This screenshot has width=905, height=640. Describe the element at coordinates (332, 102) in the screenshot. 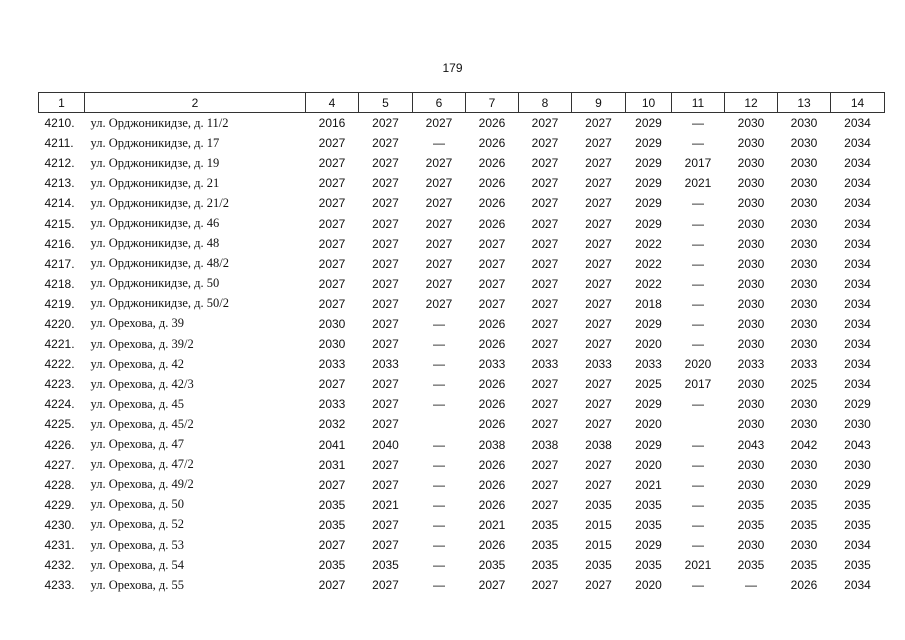

I see `header-cell: 4` at that location.